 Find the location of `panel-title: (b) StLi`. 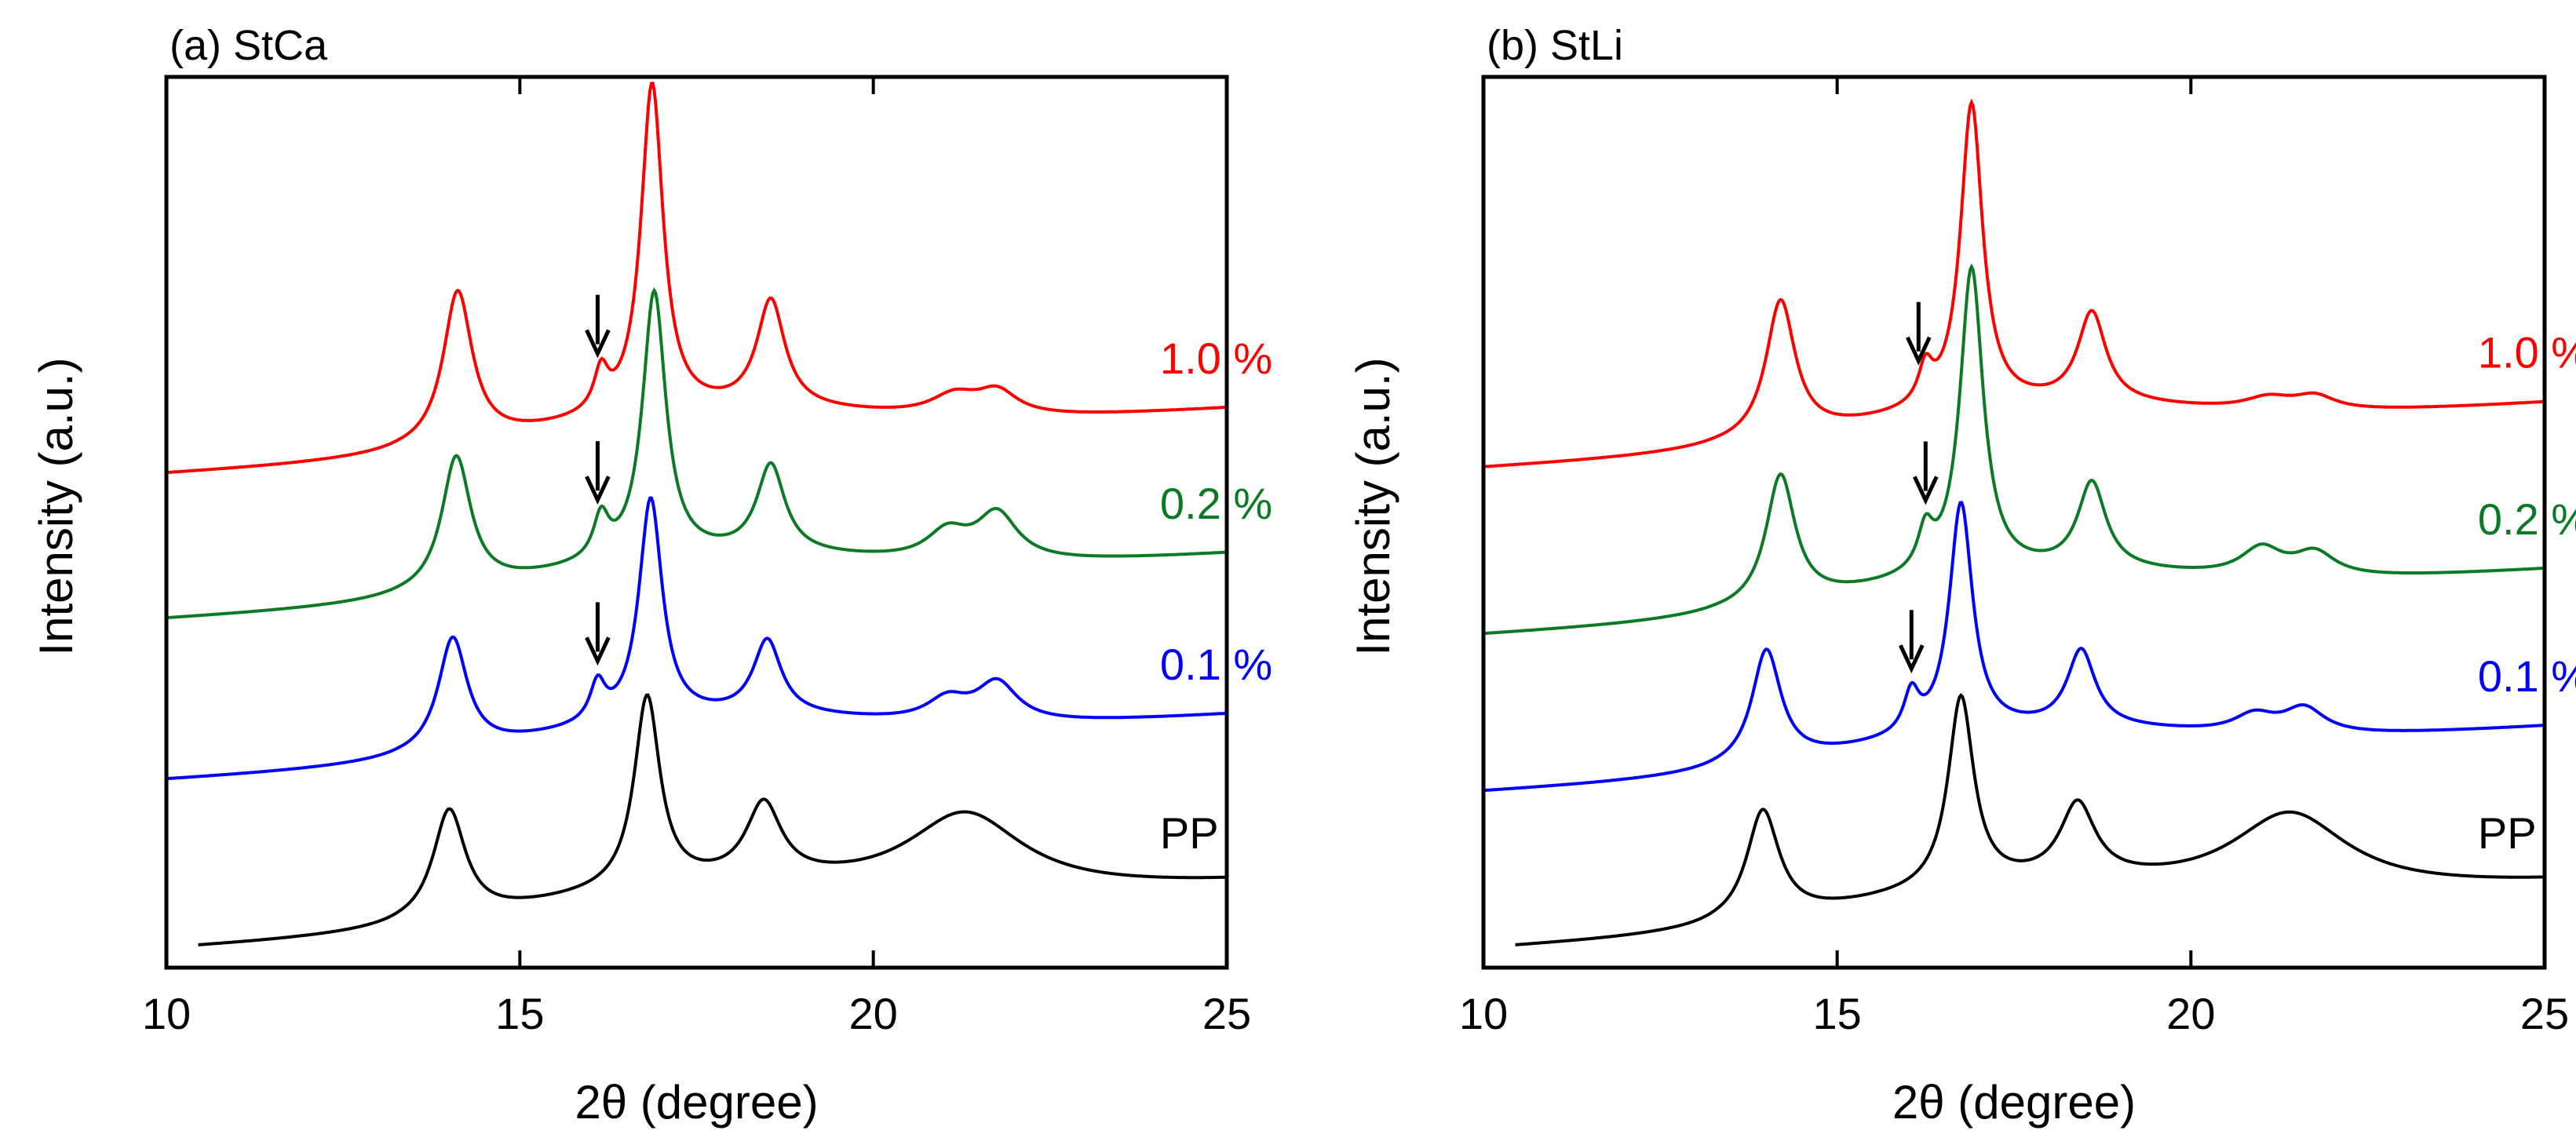

panel-title: (b) StLi is located at coordinates (1555, 45).